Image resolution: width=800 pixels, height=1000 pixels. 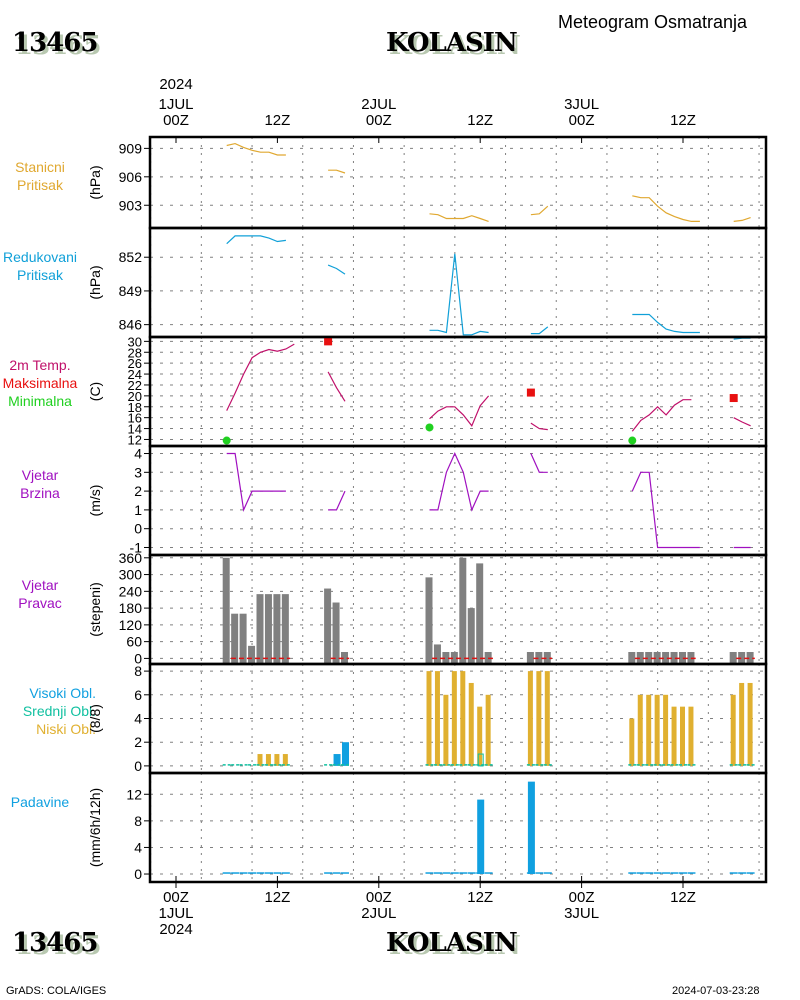 I want to click on y-tick-label: 4, so click(x=138, y=847).